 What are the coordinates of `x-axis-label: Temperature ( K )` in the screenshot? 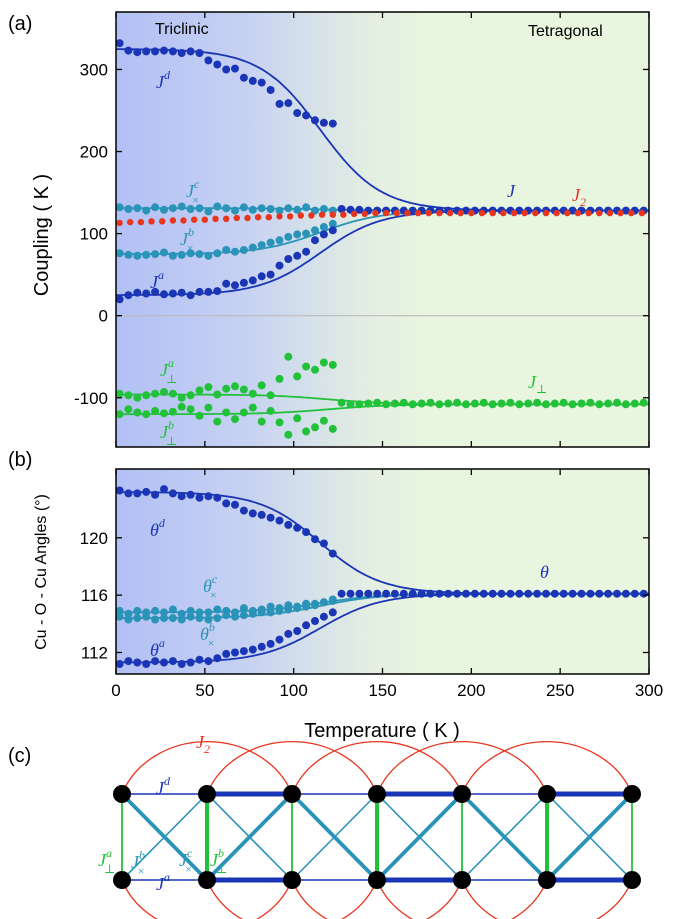 It's located at (382, 731).